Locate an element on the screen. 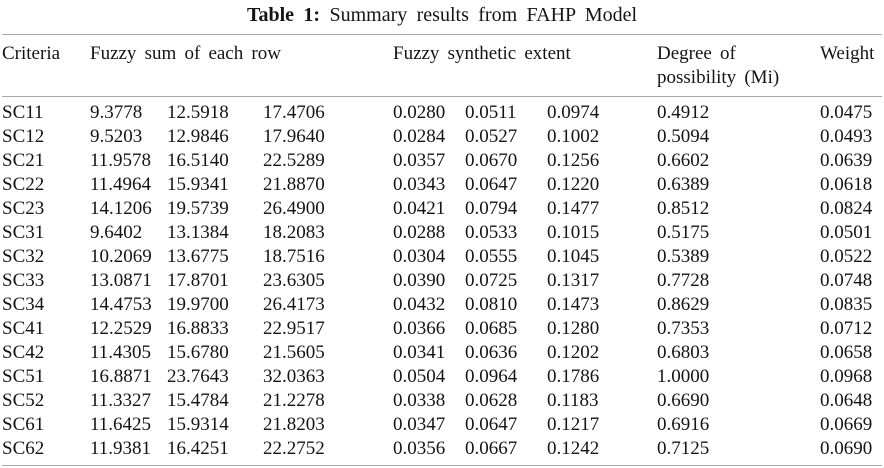 This screenshot has width=884, height=468. cell-criteria: SC33 is located at coordinates (23, 280).